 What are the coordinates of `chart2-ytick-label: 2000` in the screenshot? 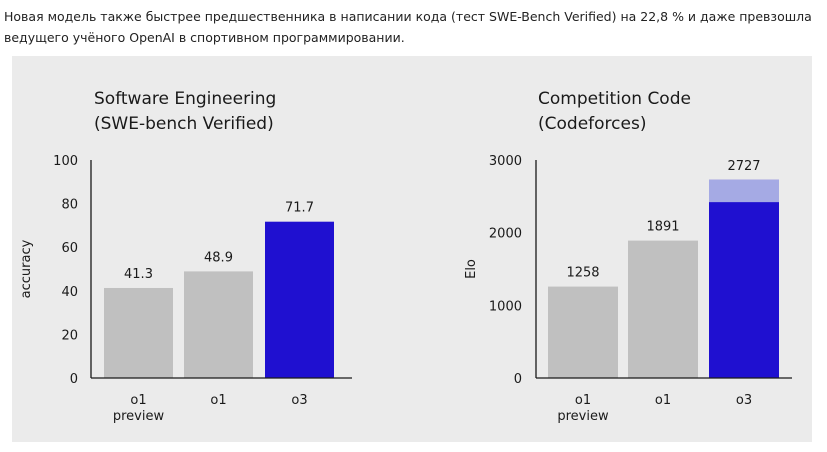 It's located at (505, 234).